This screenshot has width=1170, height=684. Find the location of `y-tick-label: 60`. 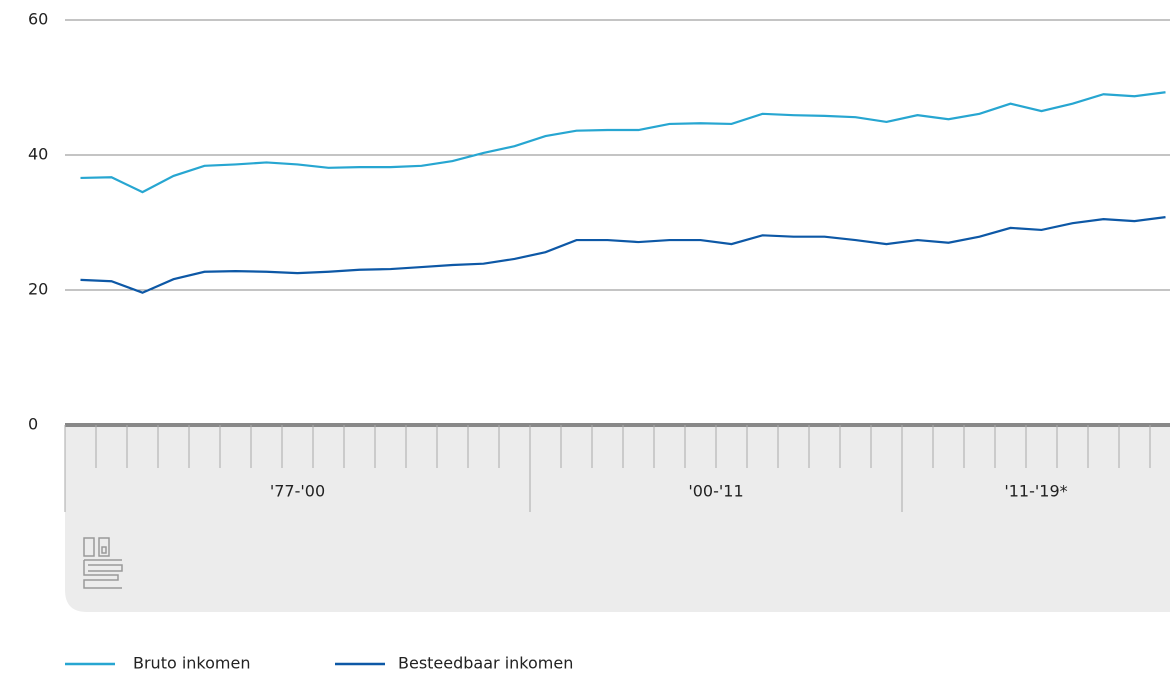

y-tick-label: 60 is located at coordinates (38, 19).